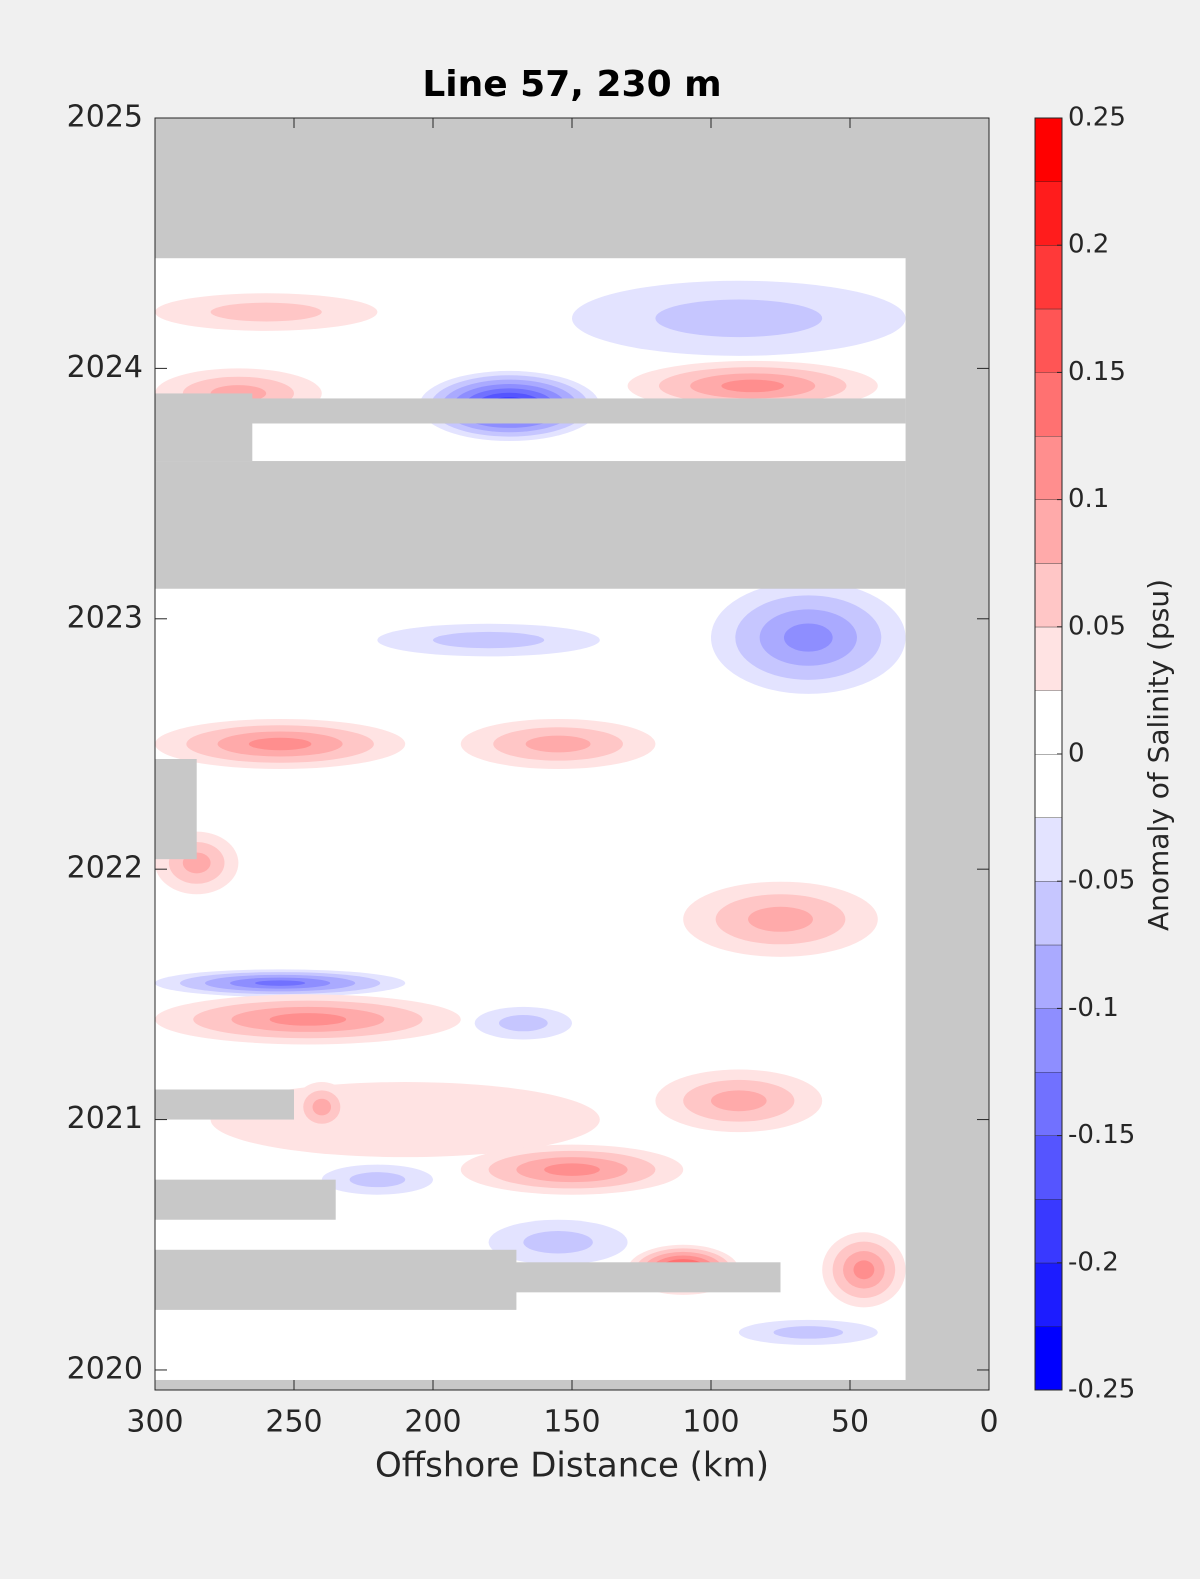  What do you see at coordinates (1101, 881) in the screenshot?
I see `colorbar-tick-label: -0.05` at bounding box center [1101, 881].